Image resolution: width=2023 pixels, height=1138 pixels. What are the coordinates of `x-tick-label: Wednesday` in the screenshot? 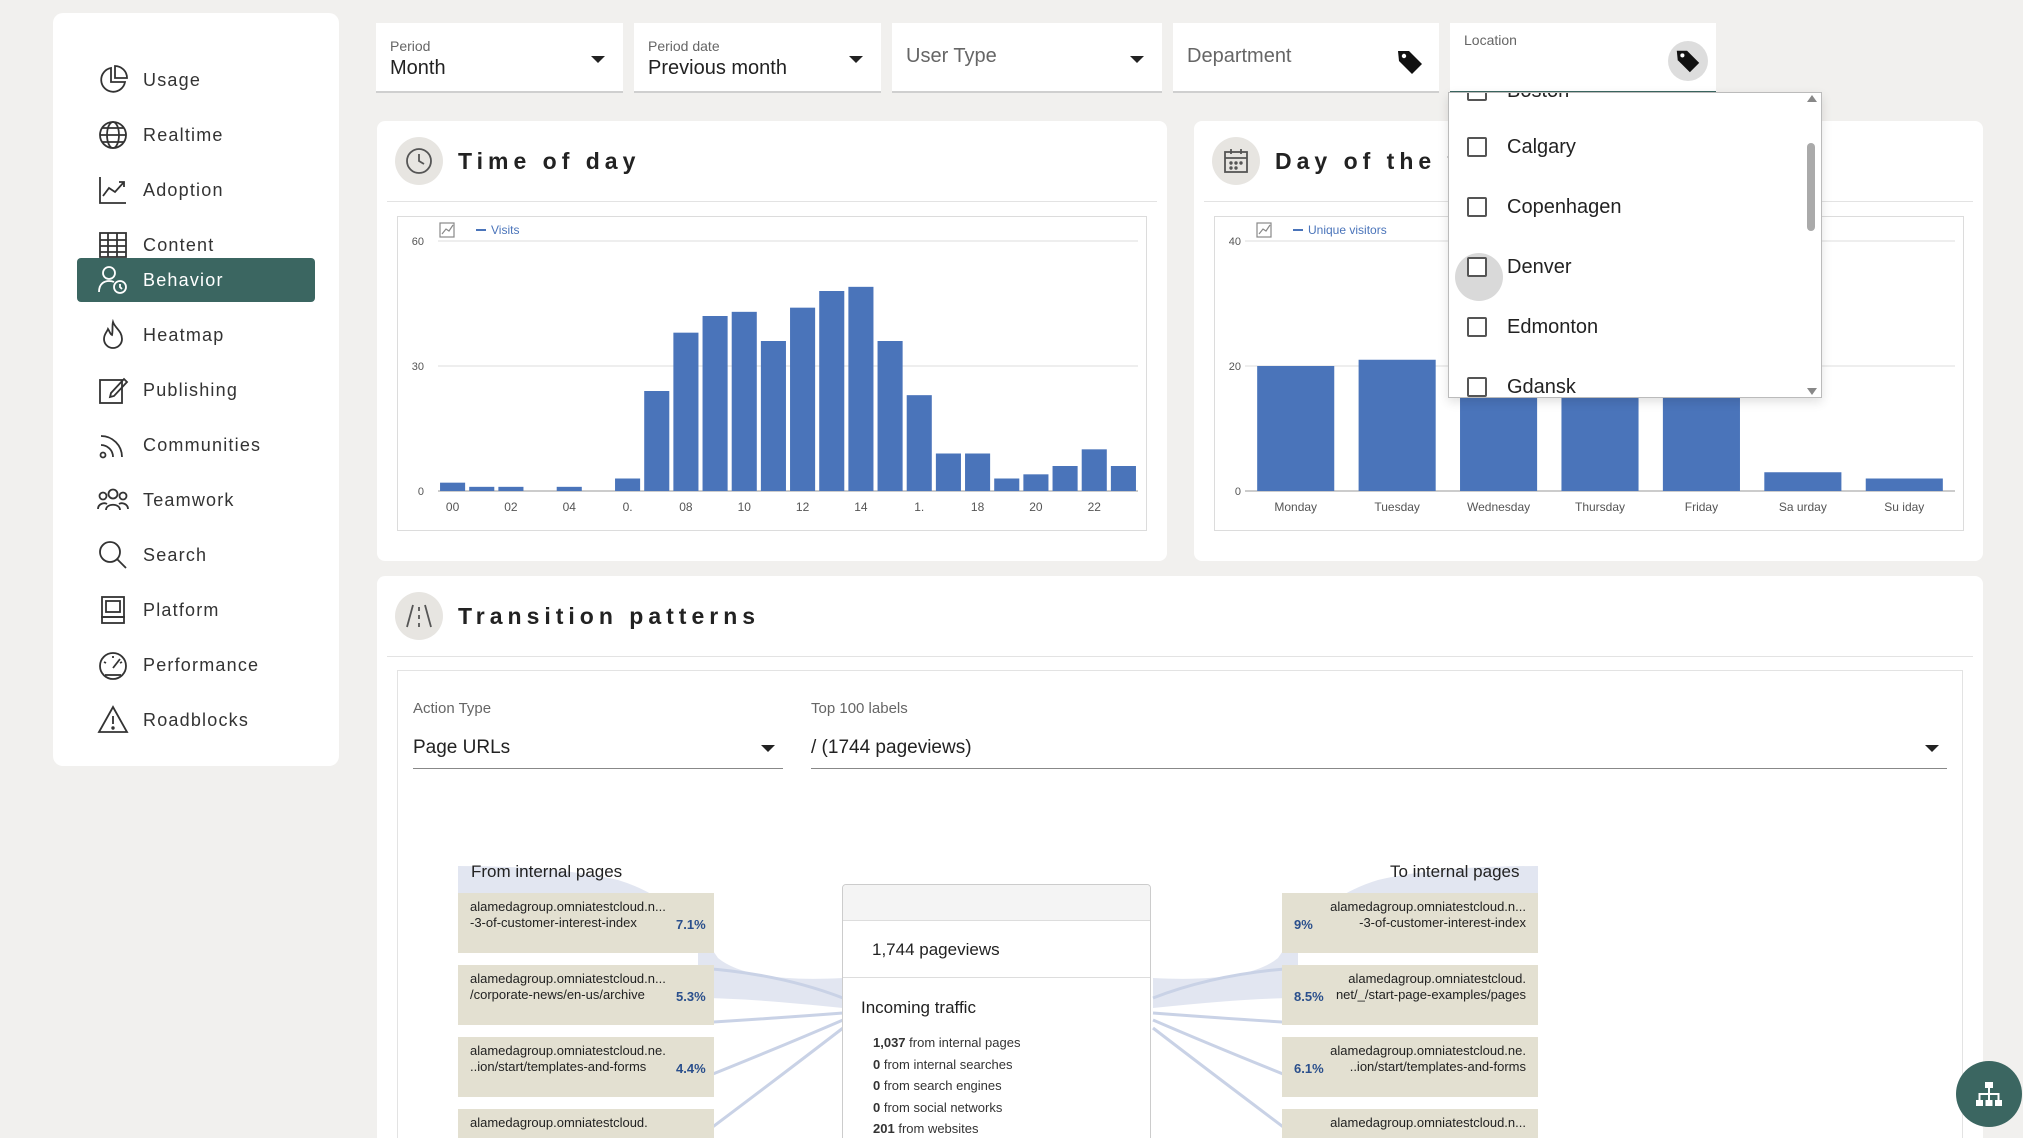 It's located at (1498, 507).